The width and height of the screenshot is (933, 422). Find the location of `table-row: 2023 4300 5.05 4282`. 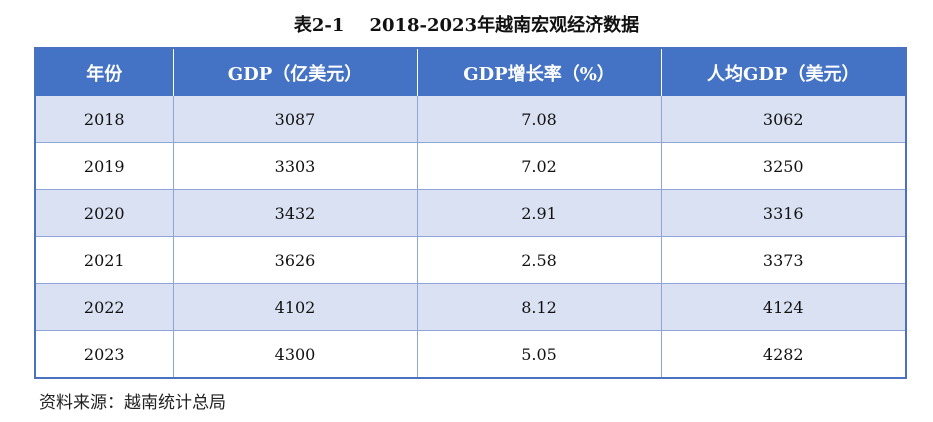

table-row: 2023 4300 5.05 4282 is located at coordinates (470, 354).